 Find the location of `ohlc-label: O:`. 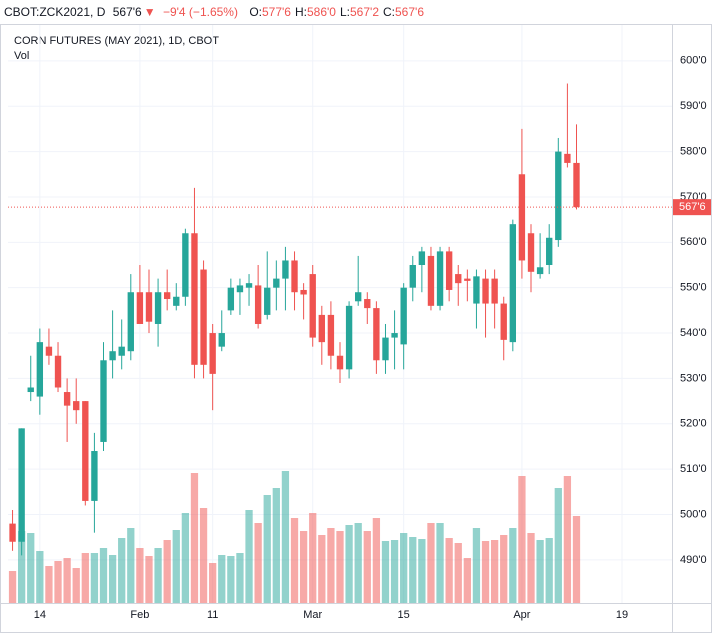

ohlc-label: O: is located at coordinates (255, 12).